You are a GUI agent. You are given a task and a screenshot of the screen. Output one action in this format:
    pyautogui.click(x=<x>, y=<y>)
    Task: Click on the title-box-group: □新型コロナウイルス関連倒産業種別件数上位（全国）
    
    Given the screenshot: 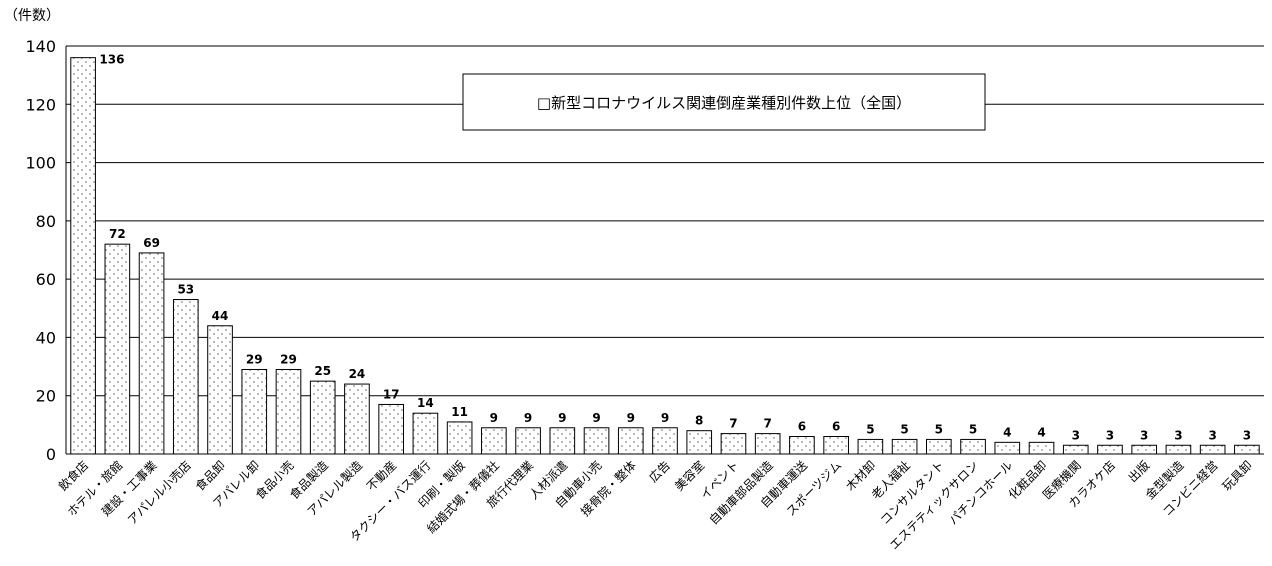 What is the action you would take?
    pyautogui.click(x=724, y=102)
    